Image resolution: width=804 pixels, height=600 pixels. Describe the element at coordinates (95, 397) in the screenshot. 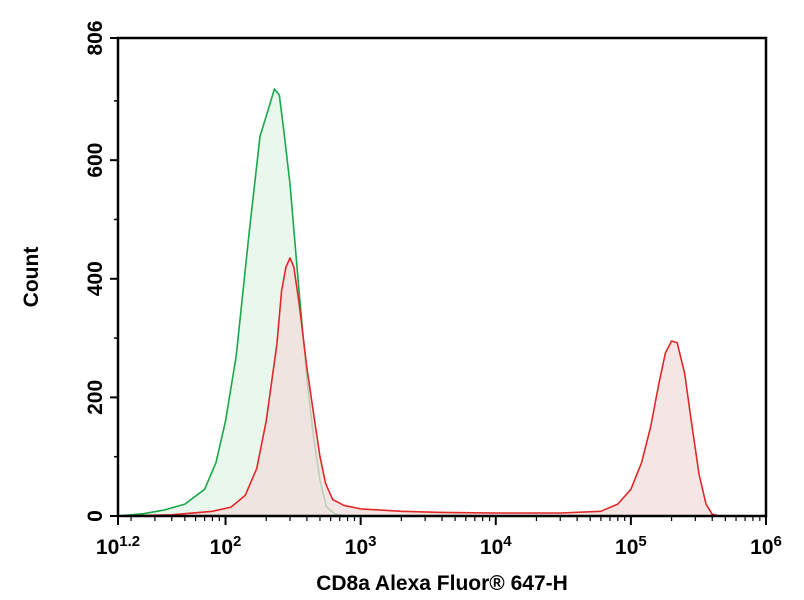

I see `y-tick-label: 200` at that location.